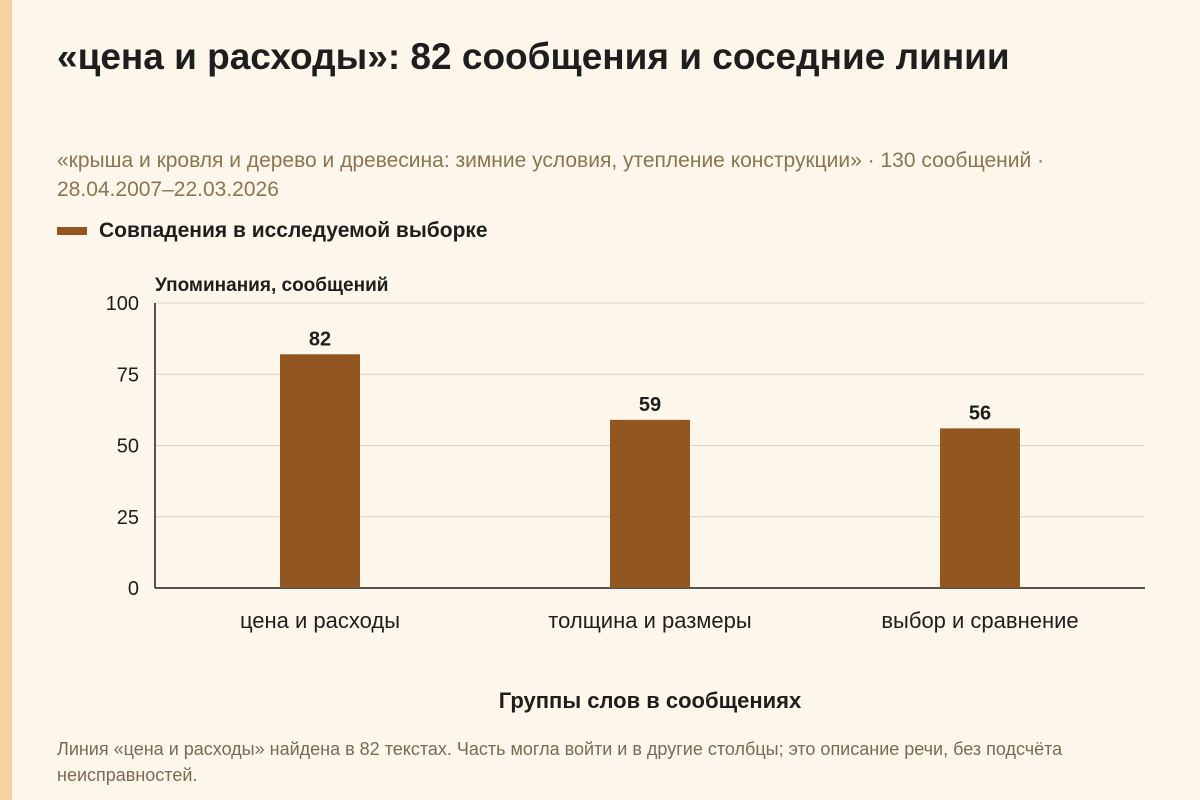 The height and width of the screenshot is (800, 1200). What do you see at coordinates (980, 413) in the screenshot?
I see `data-label: 56` at bounding box center [980, 413].